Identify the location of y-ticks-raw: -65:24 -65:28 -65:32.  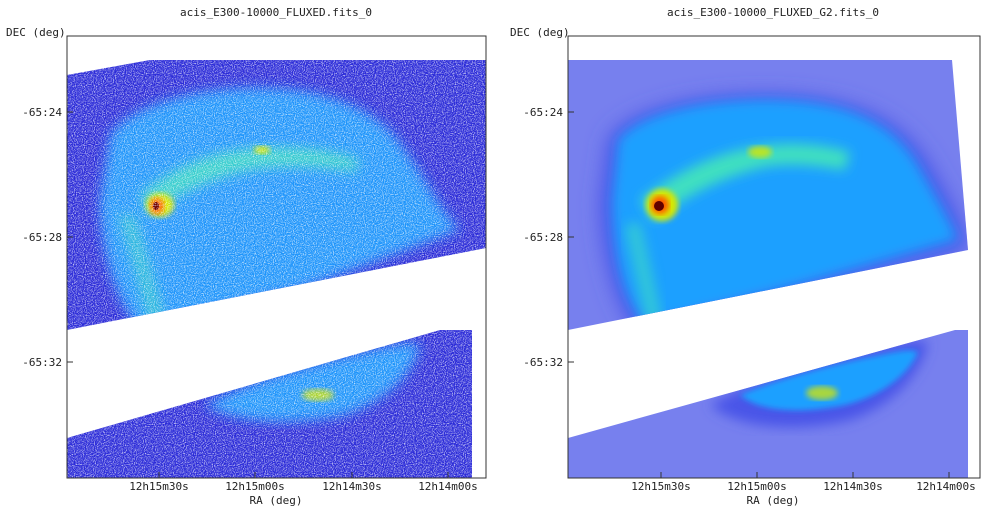
(47, 237).